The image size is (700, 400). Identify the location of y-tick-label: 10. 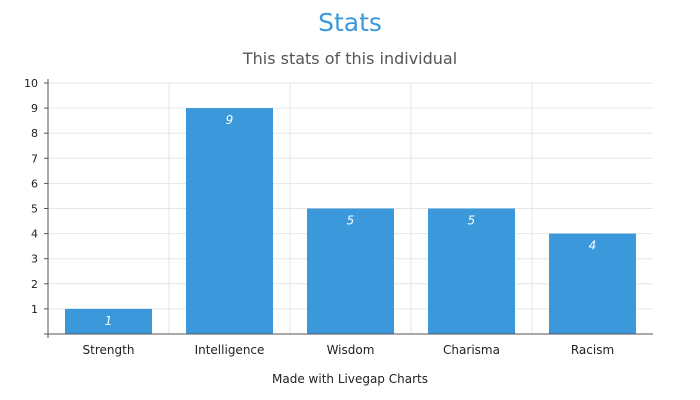
(31, 83).